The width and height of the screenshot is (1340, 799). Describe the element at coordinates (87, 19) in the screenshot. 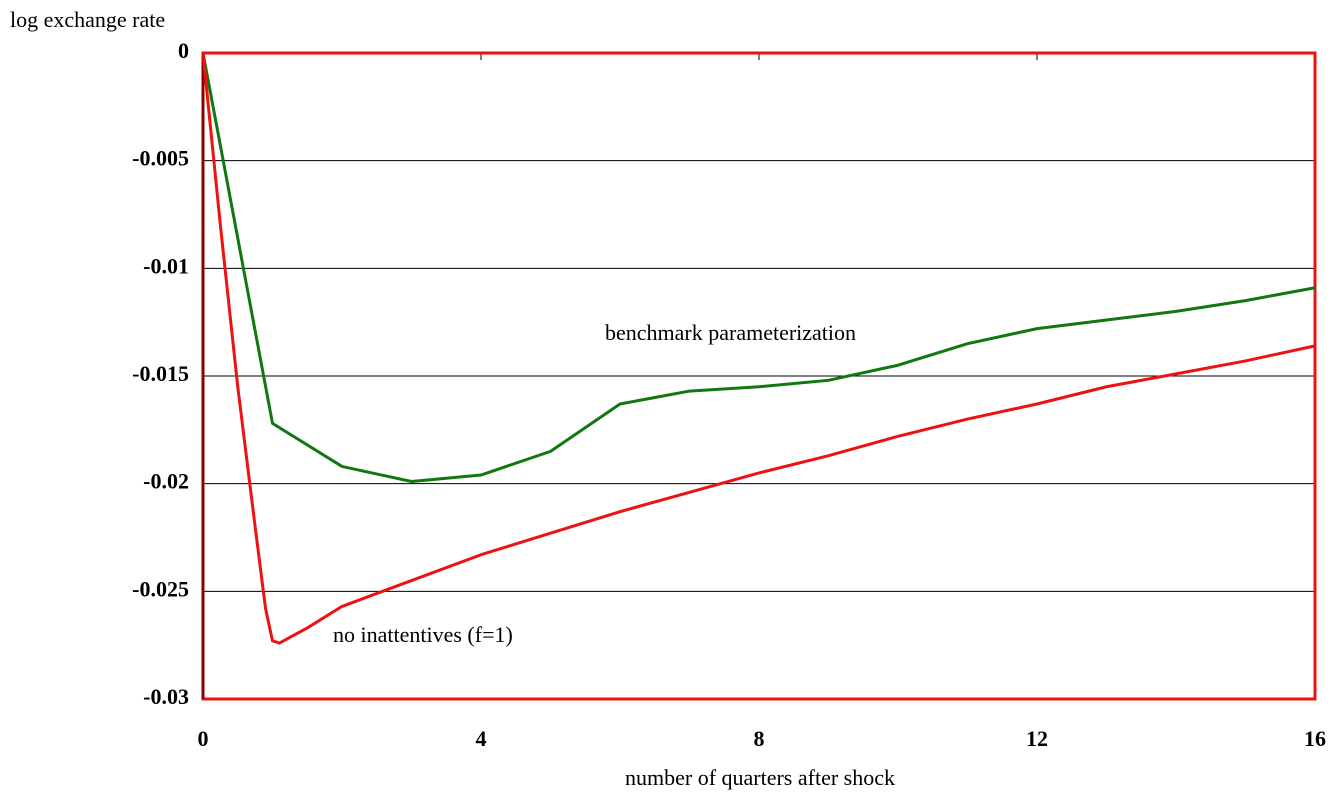

I see `y-axis-label: log exchange rate` at that location.